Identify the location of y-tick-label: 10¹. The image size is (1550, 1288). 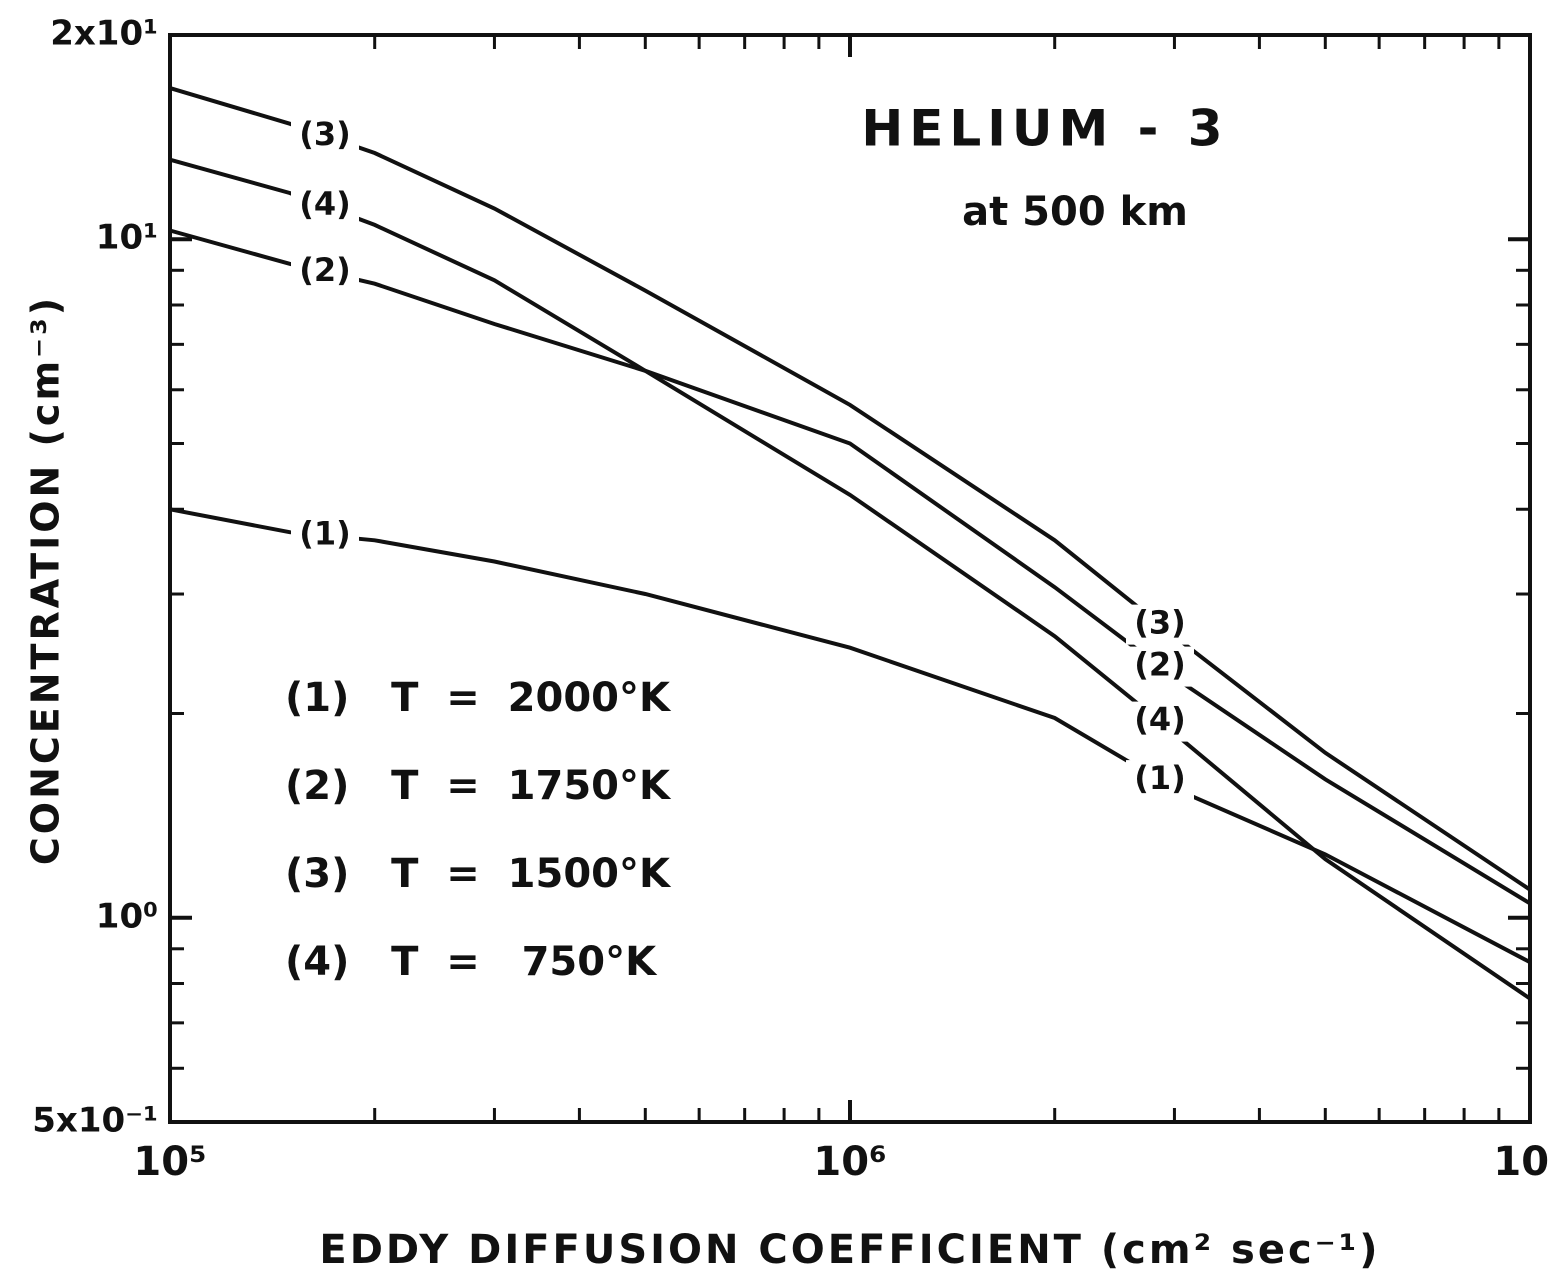
(127, 238).